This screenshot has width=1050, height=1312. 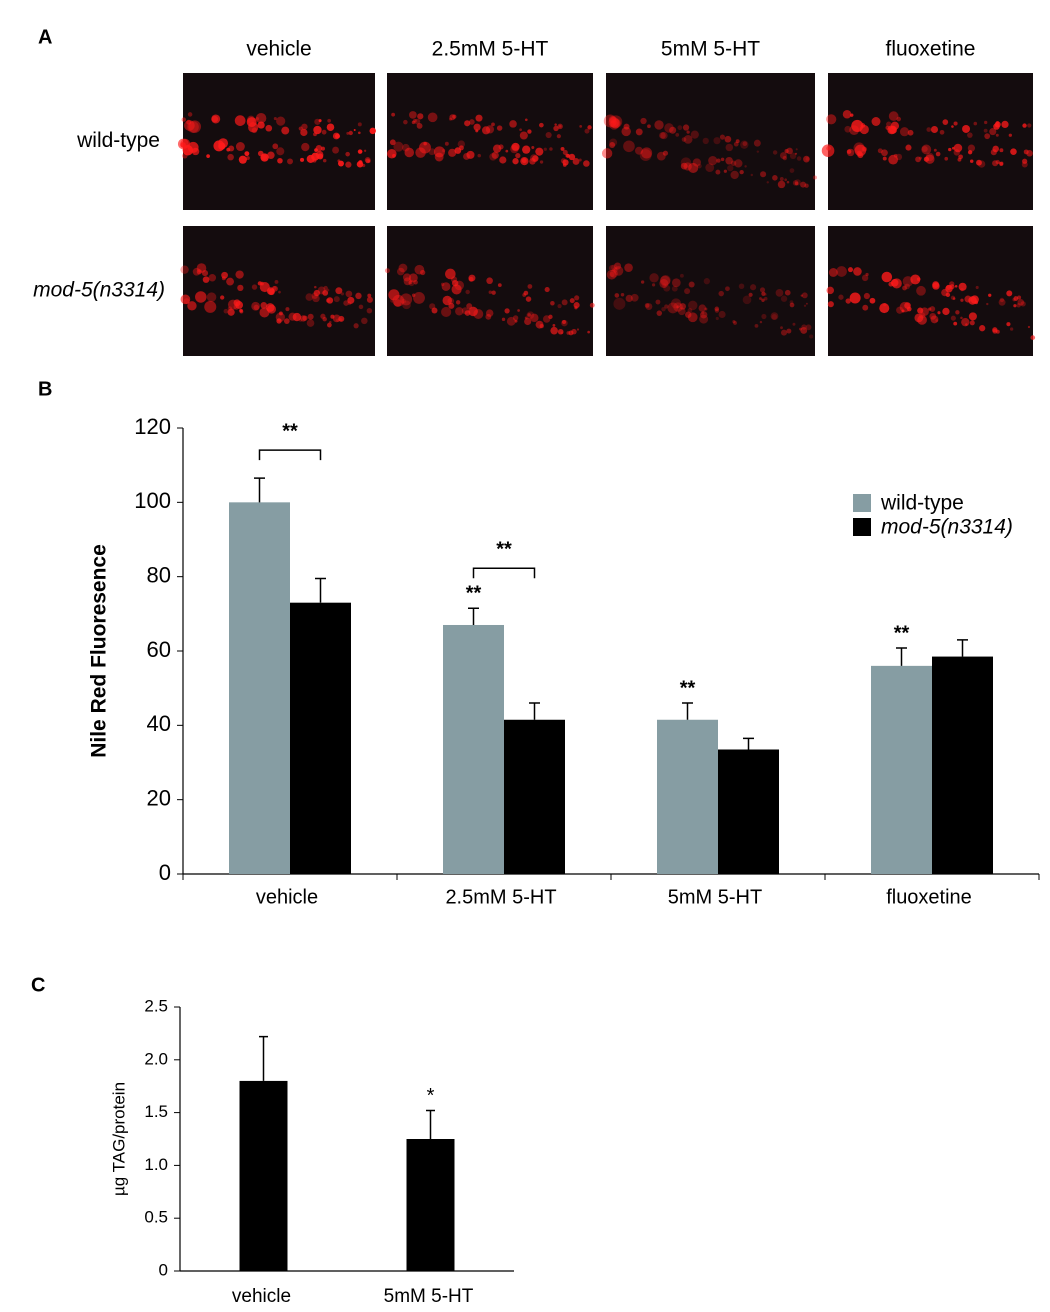 I want to click on y-tick-label: 120, so click(x=152, y=426).